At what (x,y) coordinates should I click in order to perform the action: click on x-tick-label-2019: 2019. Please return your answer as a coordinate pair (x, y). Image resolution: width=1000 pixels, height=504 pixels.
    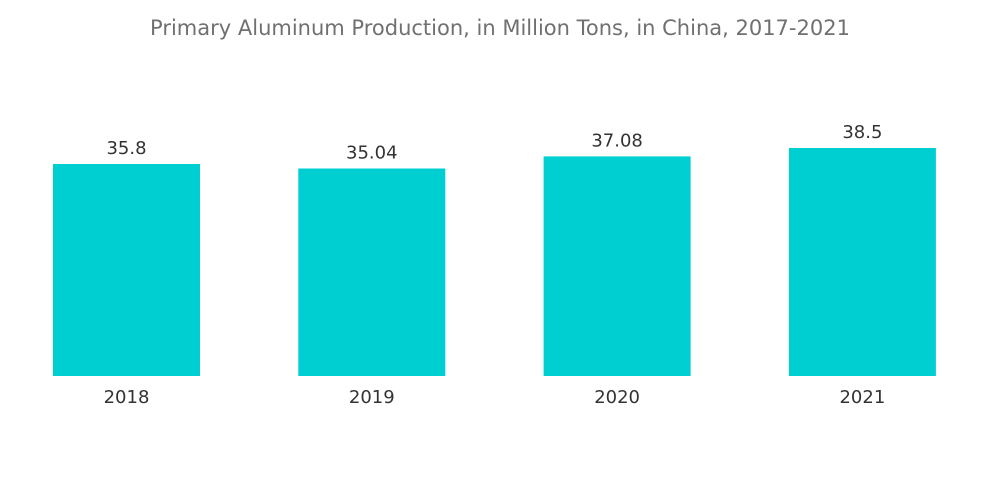
    Looking at the image, I should click on (372, 397).